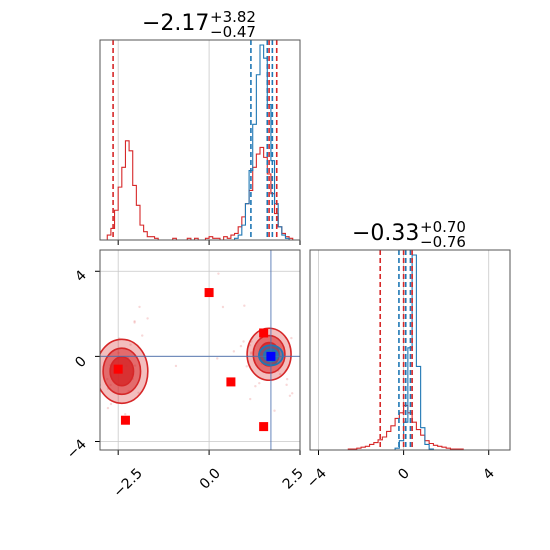  Describe the element at coordinates (404, 475) in the screenshot. I see `x-tick-label: 0` at that location.